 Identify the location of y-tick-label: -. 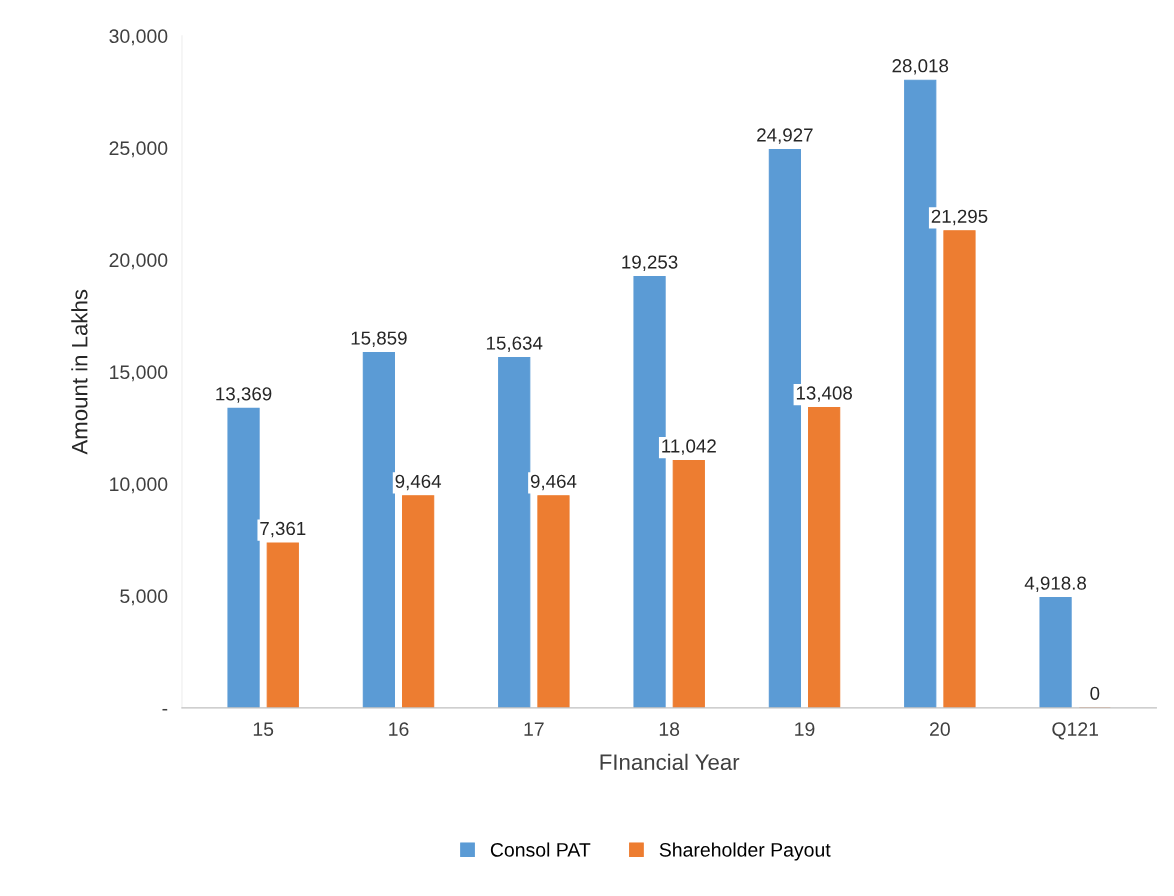
(165, 709).